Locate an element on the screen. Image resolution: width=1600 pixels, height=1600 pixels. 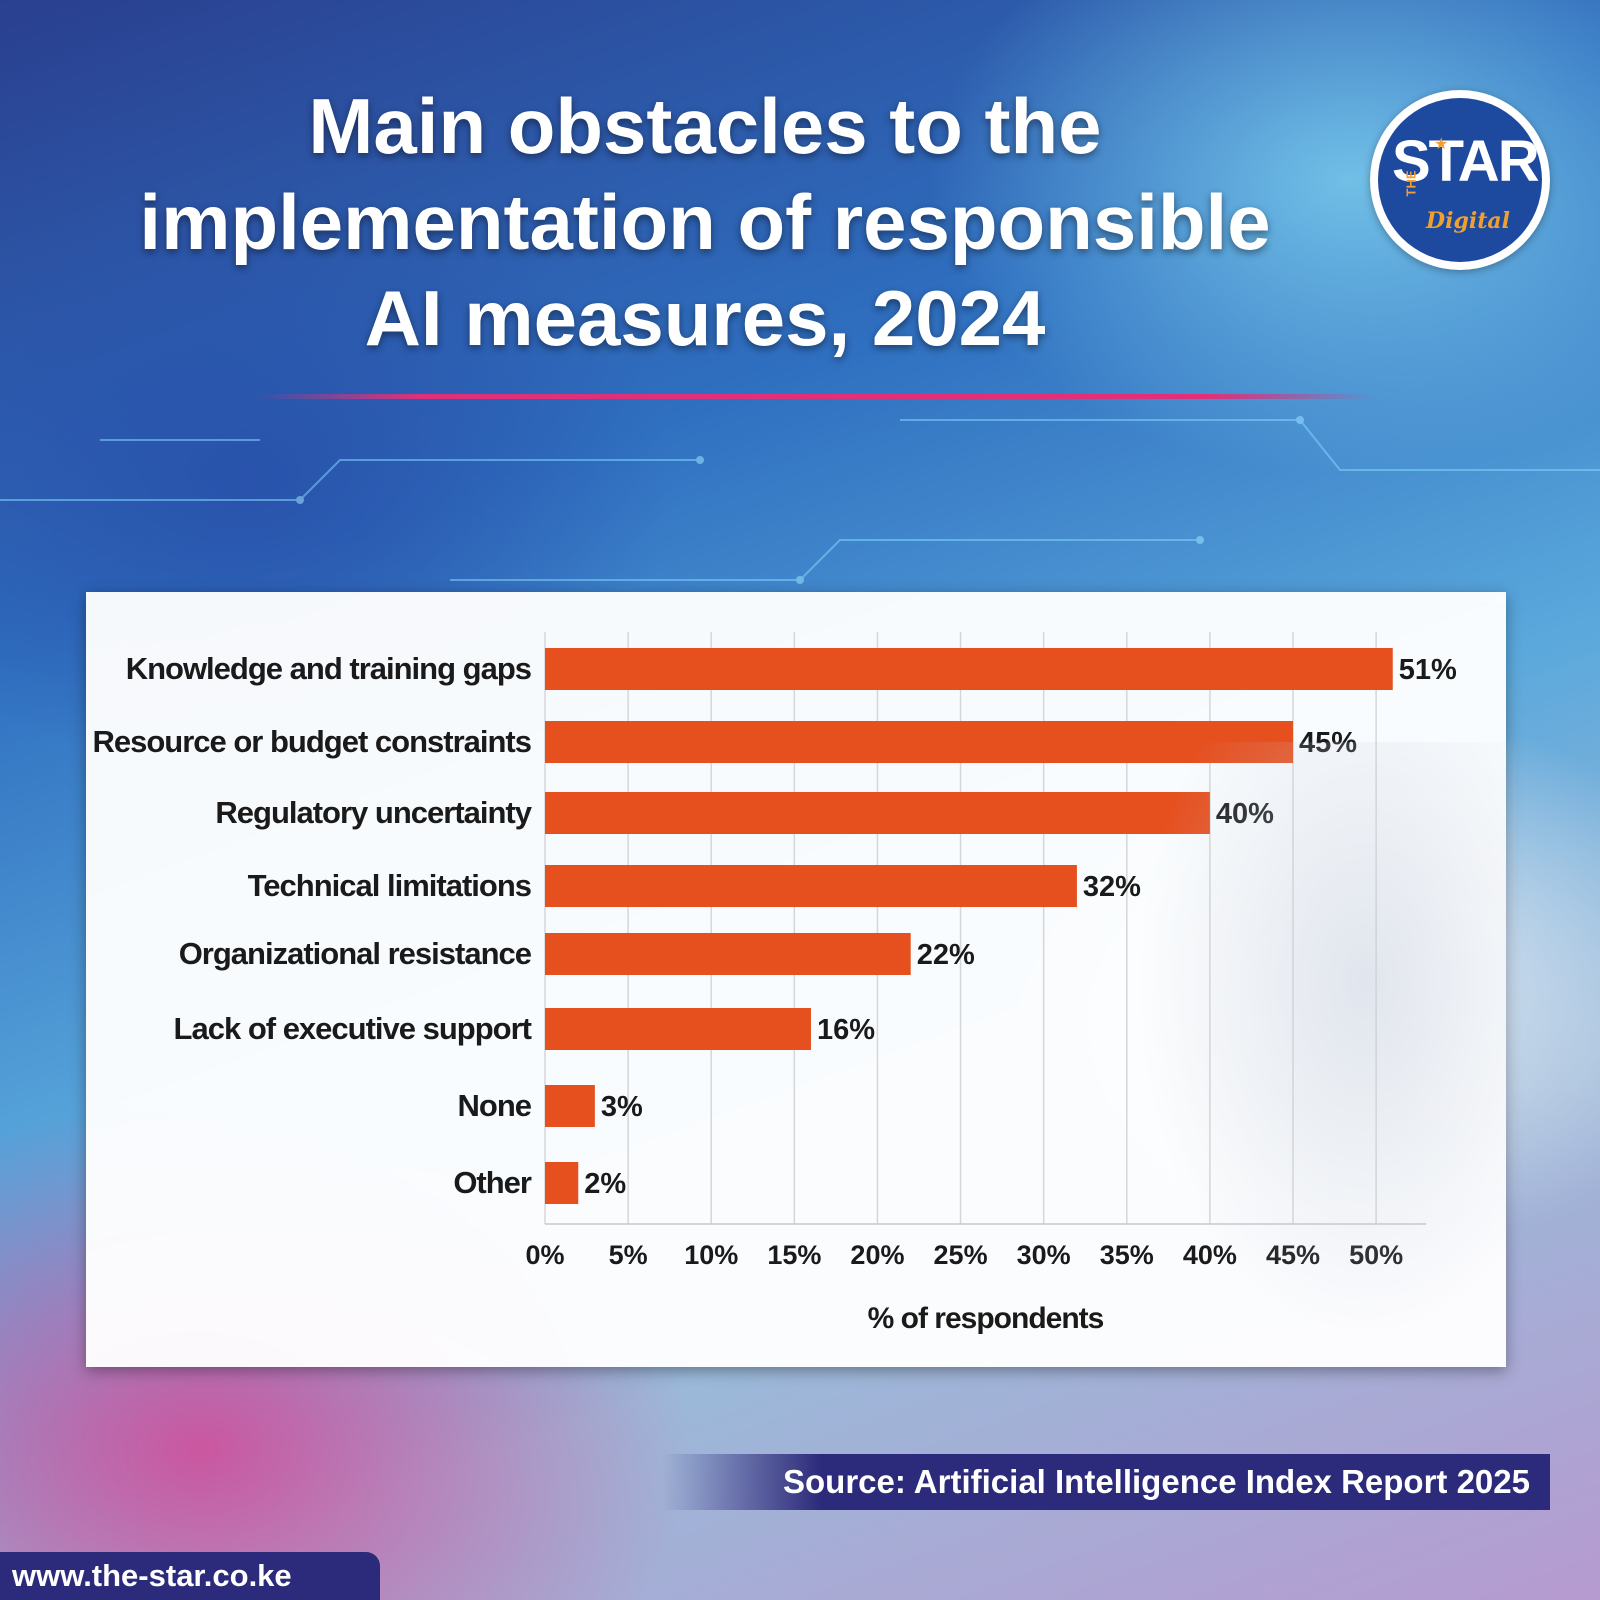
title-underline is located at coordinates (815, 396).